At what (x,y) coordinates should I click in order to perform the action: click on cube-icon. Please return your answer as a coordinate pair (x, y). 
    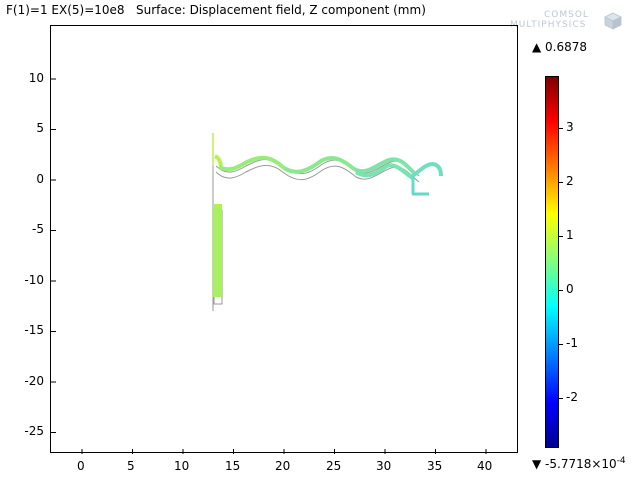
    Looking at the image, I should click on (613, 21).